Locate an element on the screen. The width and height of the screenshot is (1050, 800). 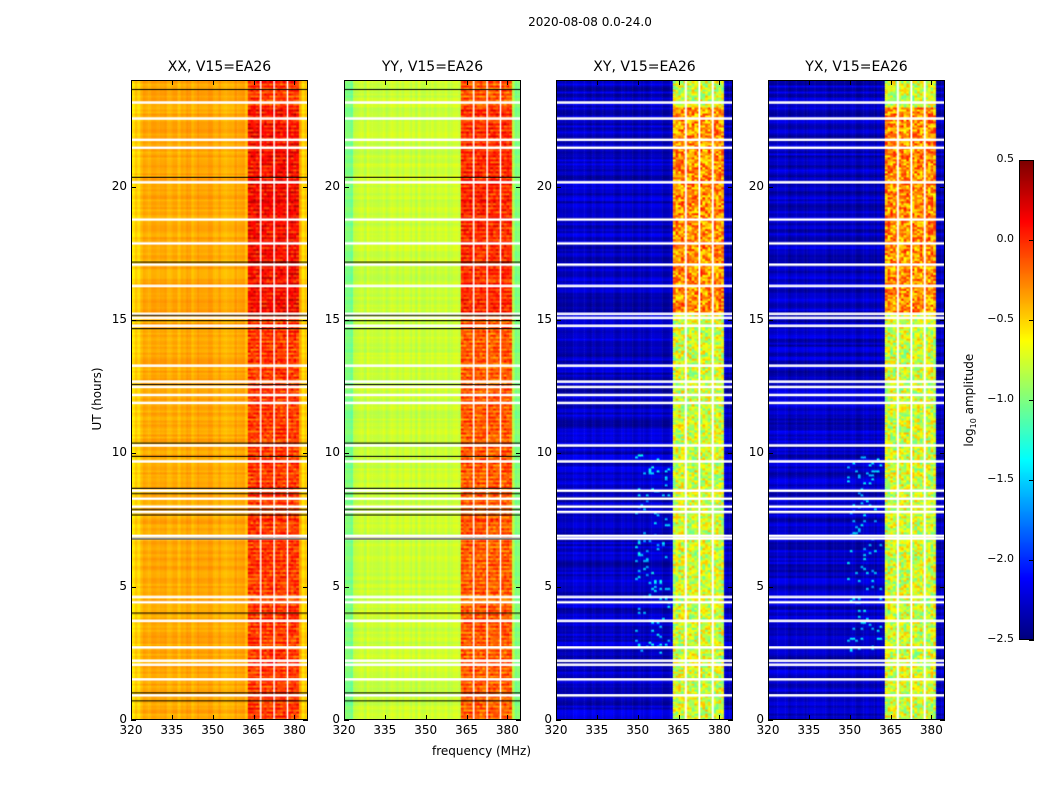
colorbar-tick-label: −2.0 is located at coordinates (1000, 558).